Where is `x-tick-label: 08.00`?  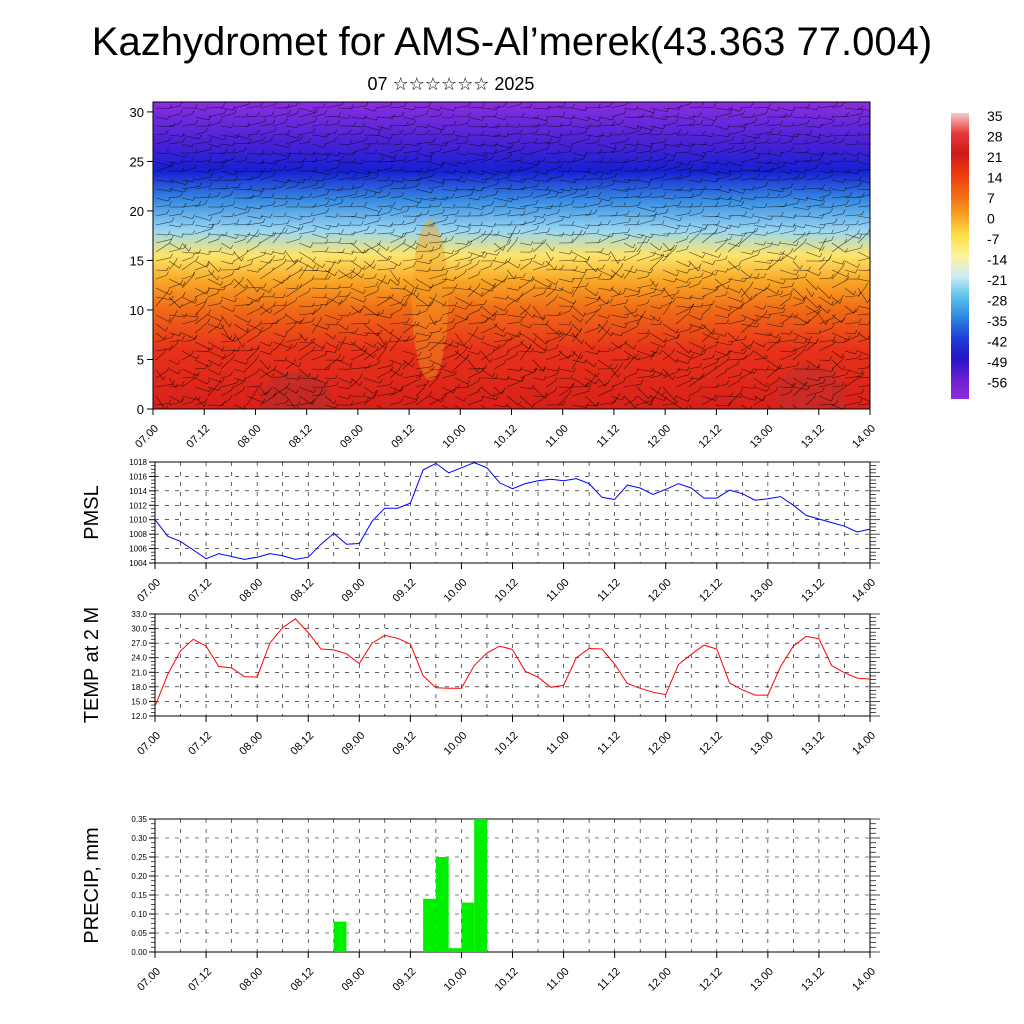
x-tick-label: 08.00 is located at coordinates (251, 744).